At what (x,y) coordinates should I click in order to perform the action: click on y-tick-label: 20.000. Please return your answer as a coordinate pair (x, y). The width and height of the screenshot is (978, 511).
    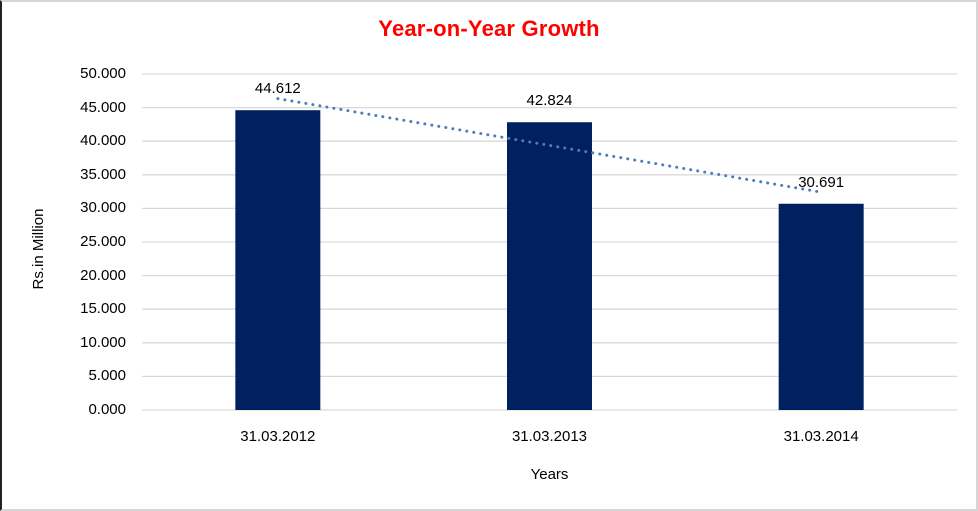
    Looking at the image, I should click on (103, 275).